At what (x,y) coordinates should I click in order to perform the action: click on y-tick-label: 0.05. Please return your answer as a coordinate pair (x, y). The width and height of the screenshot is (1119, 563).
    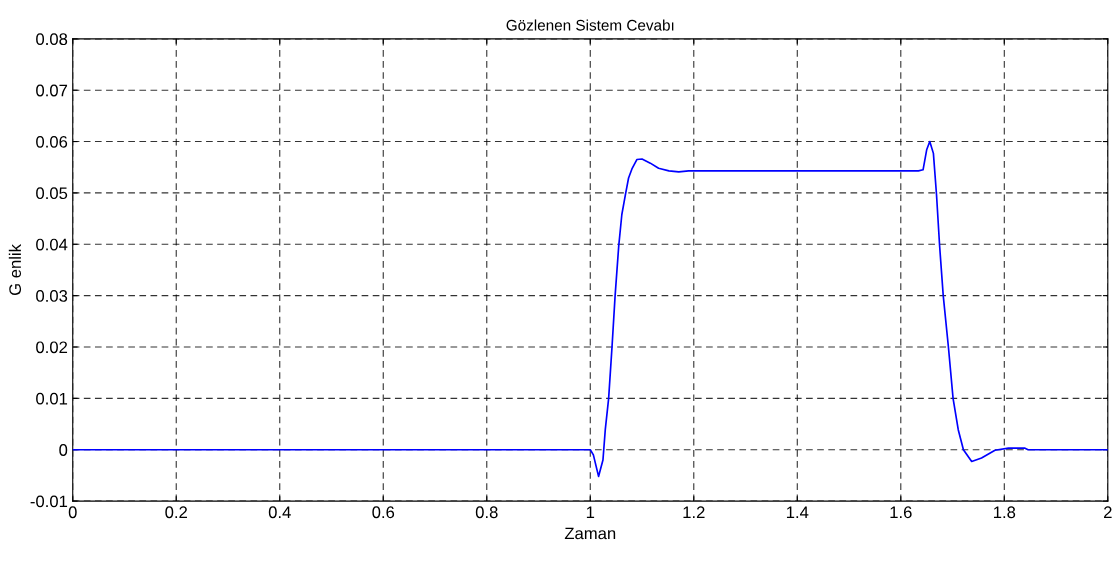
    Looking at the image, I should click on (52, 193).